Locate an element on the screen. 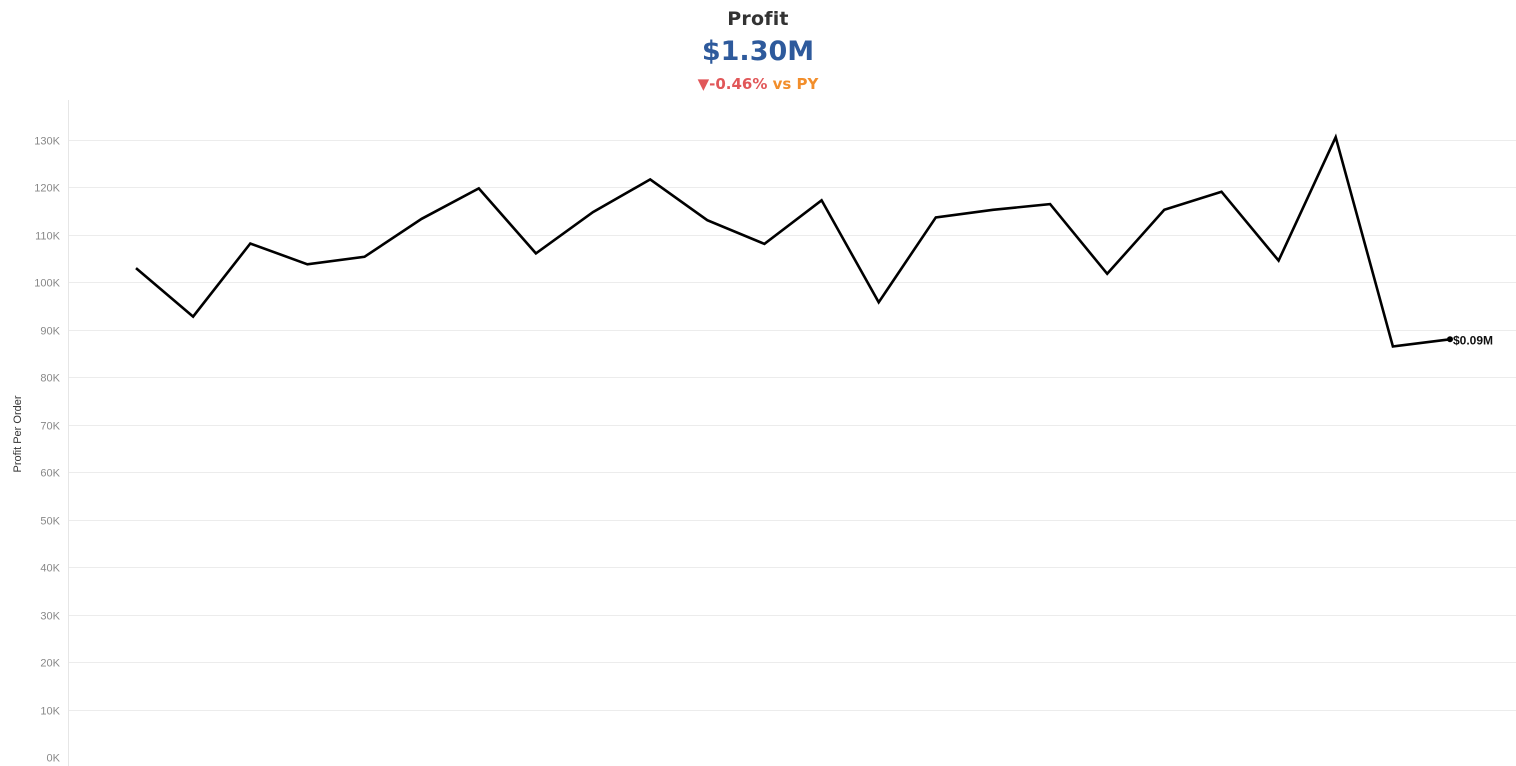 The height and width of the screenshot is (766, 1516). kpi-change-percent: -0.46% is located at coordinates (738, 84).